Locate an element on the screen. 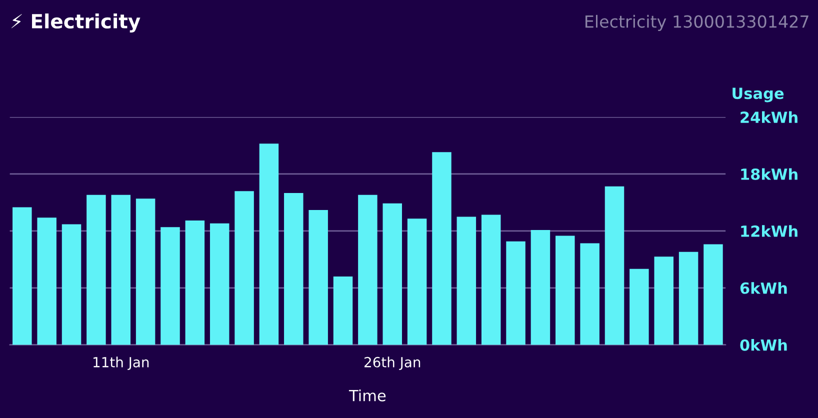 This screenshot has width=818, height=418. chart-title: ⚡ Electricity is located at coordinates (75, 23).